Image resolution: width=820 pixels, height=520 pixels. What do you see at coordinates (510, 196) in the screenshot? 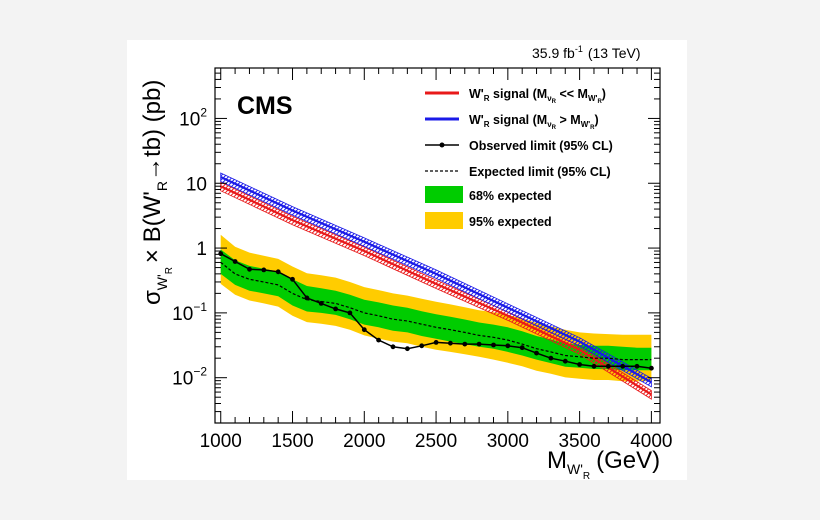
I see `legend-band68-label: 68% expected` at bounding box center [510, 196].